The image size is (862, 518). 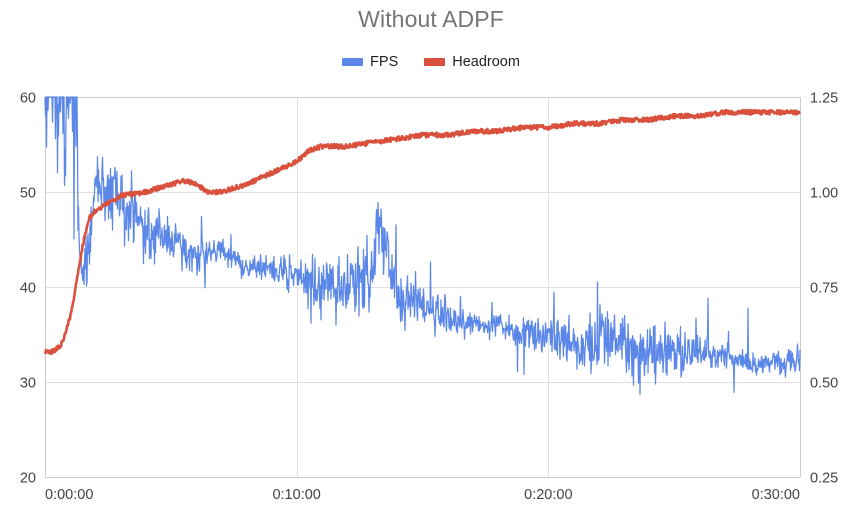 I want to click on y-left-tick-30: 30, so click(x=28, y=384).